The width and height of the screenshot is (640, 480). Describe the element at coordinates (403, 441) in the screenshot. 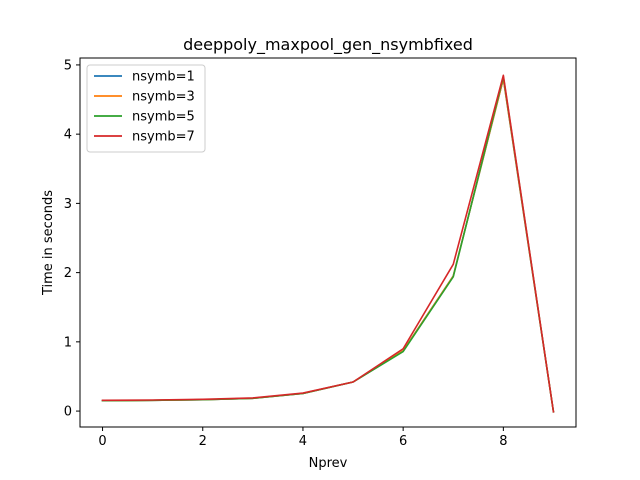

I see `x-tick-label: 6` at that location.